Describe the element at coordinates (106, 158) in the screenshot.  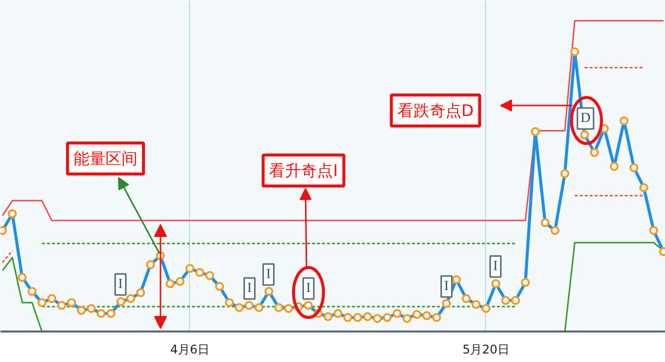
I see `annotation: 能量区间` at that location.